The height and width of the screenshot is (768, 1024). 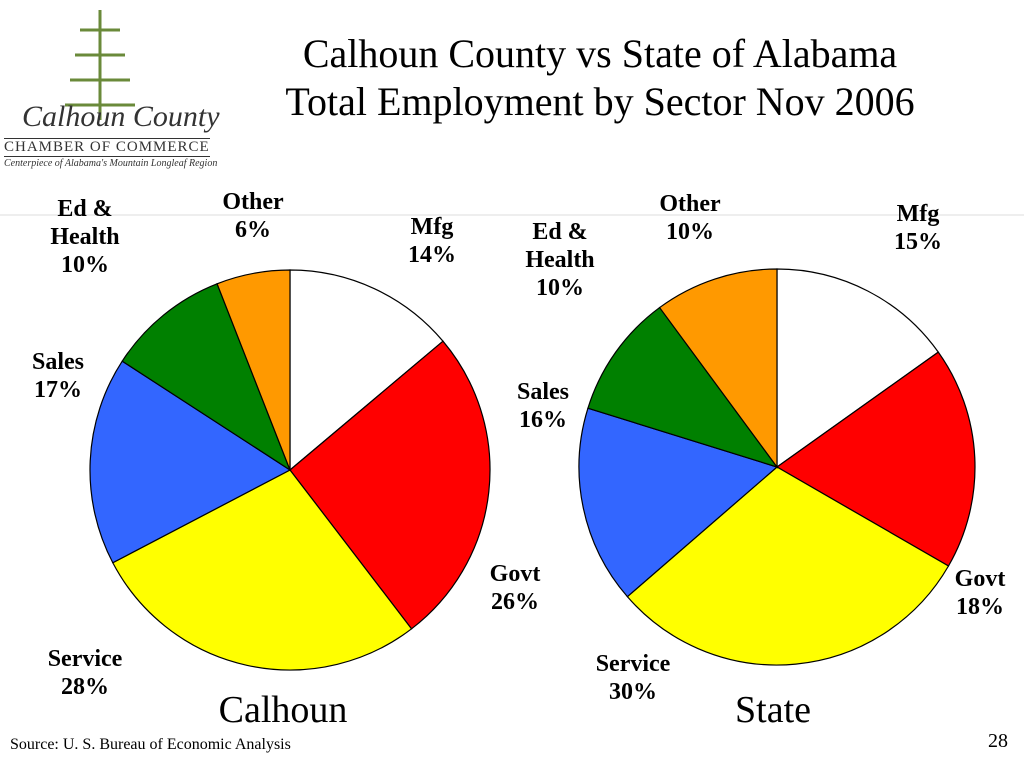 I want to click on value-label: 17%, so click(x=58, y=390).